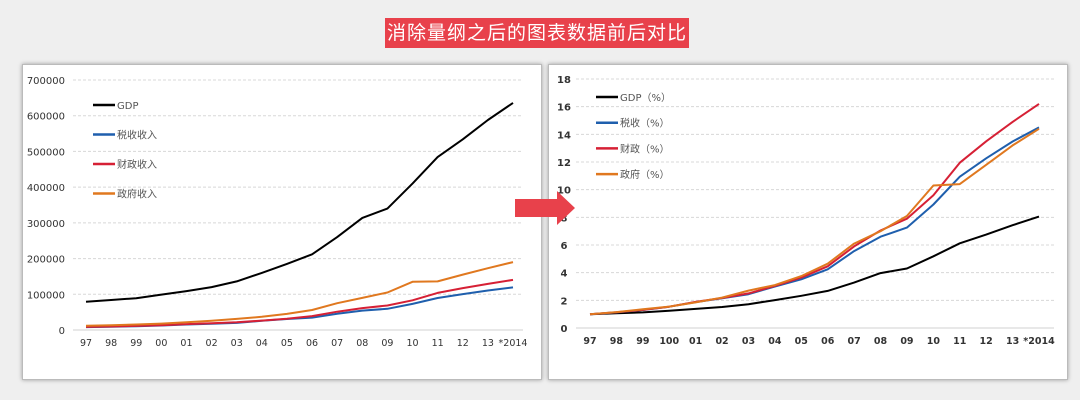  What do you see at coordinates (564, 80) in the screenshot?
I see `y-tick-label: 18` at bounding box center [564, 80].